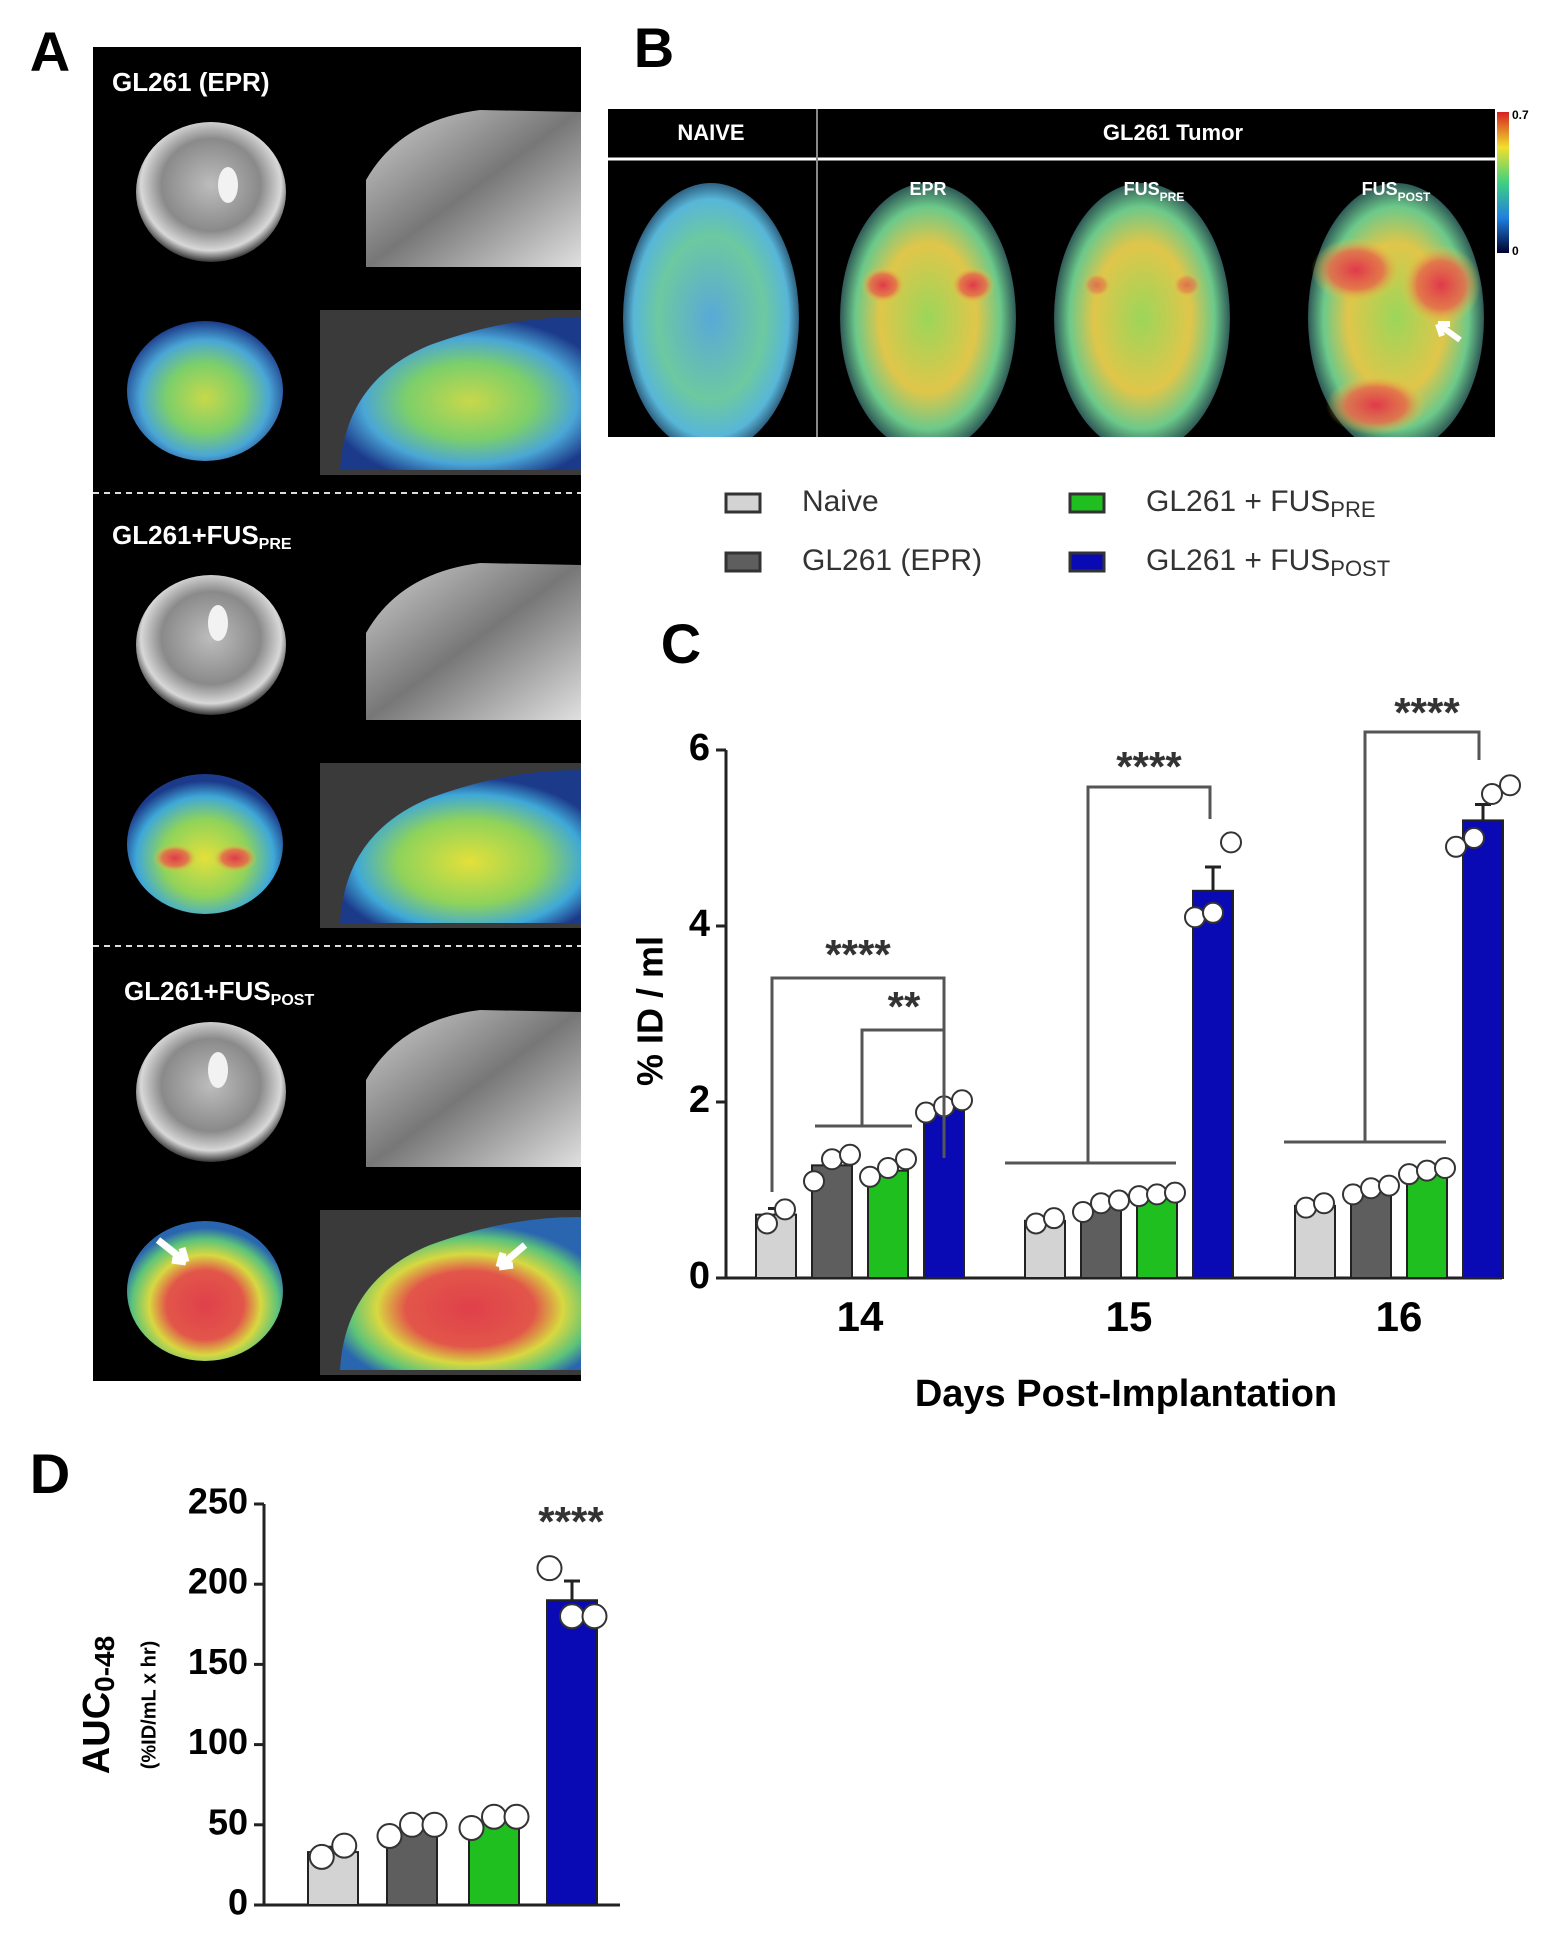 The image size is (1559, 1950). Describe the element at coordinates (1520, 115) in the screenshot. I see `colorbar-label: 0.7` at that location.